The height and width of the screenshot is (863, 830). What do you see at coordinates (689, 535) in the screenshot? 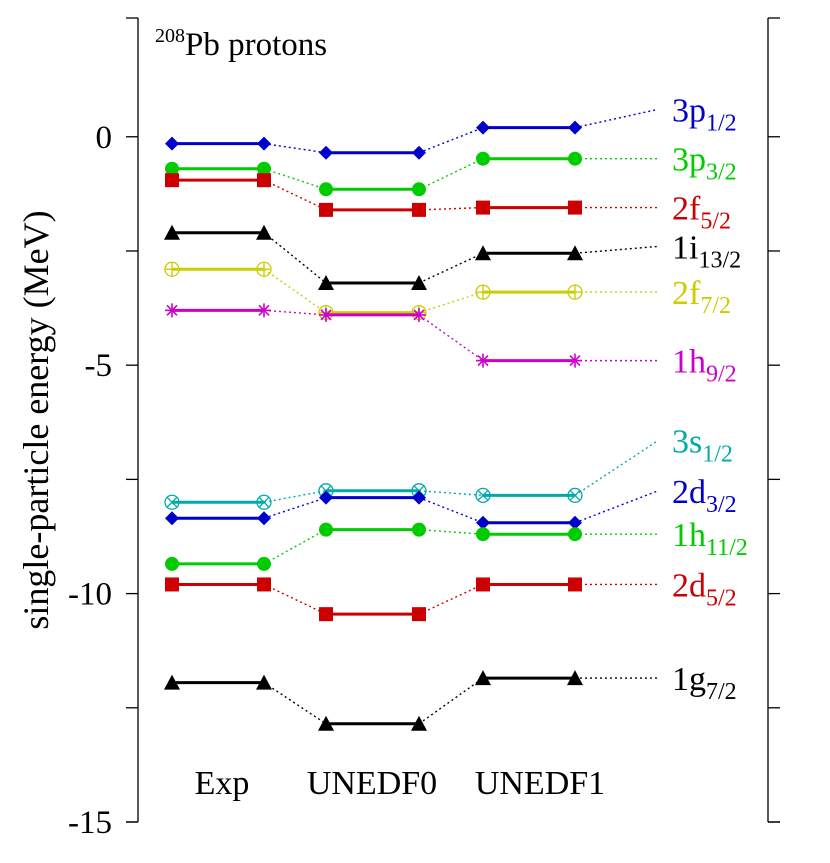
I see `level-label-orbital: 1h` at bounding box center [689, 535].